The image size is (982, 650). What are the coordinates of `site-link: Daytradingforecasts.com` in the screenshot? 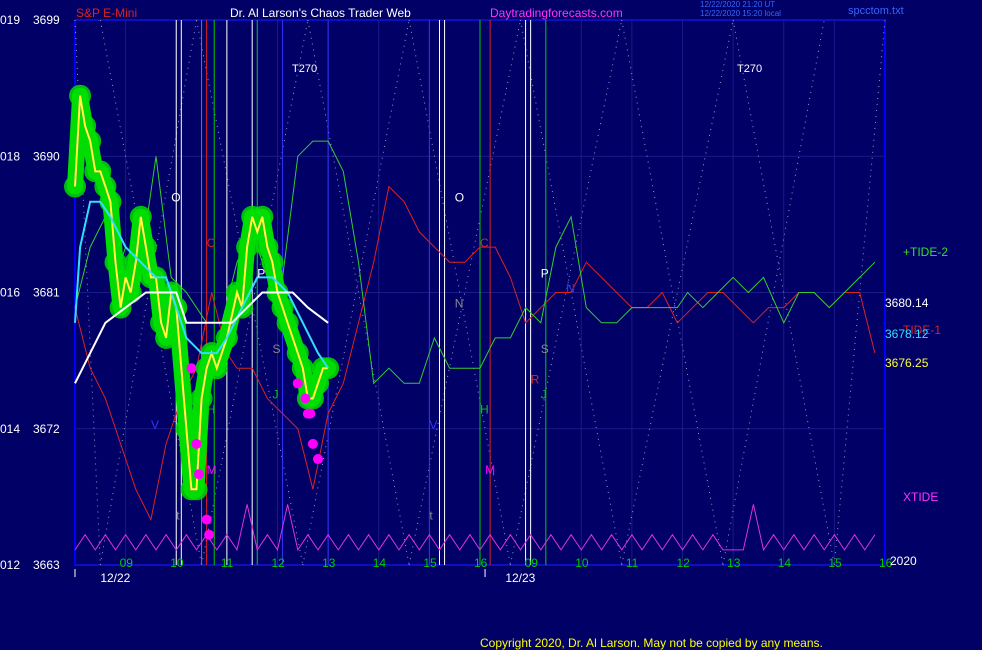 It's located at (556, 13).